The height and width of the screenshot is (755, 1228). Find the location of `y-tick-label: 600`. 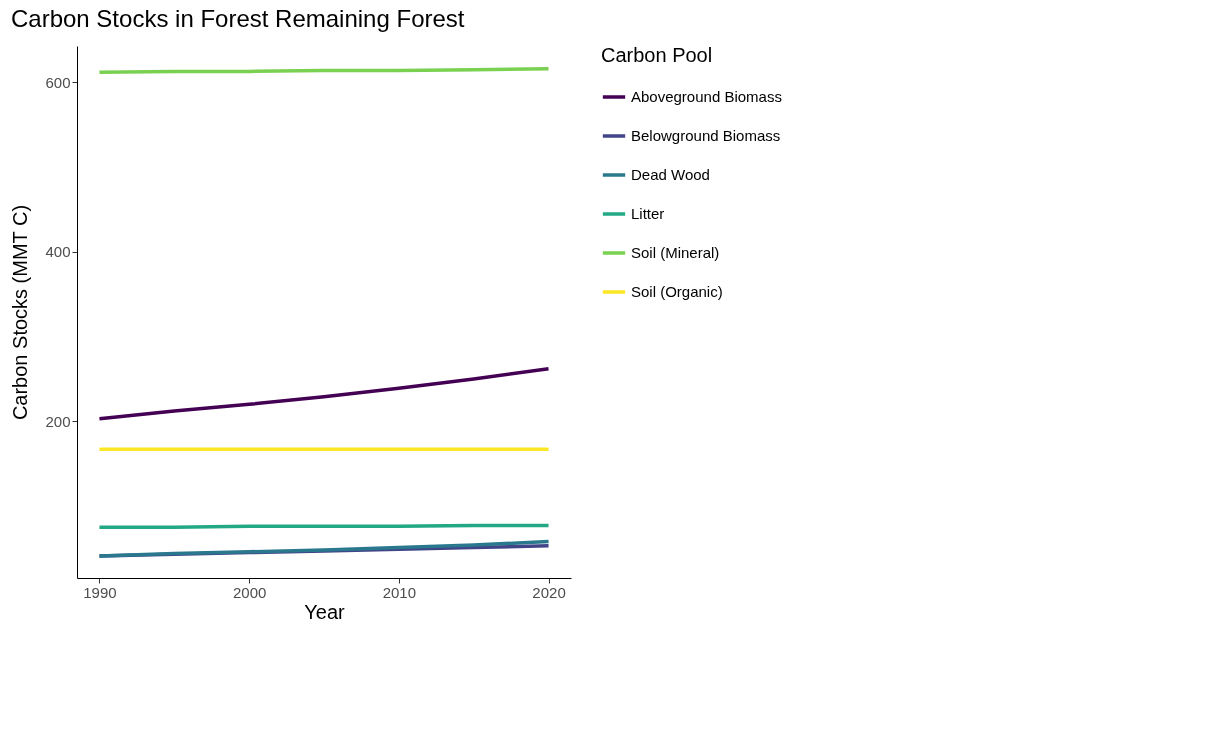

y-tick-label: 600 is located at coordinates (58, 82).